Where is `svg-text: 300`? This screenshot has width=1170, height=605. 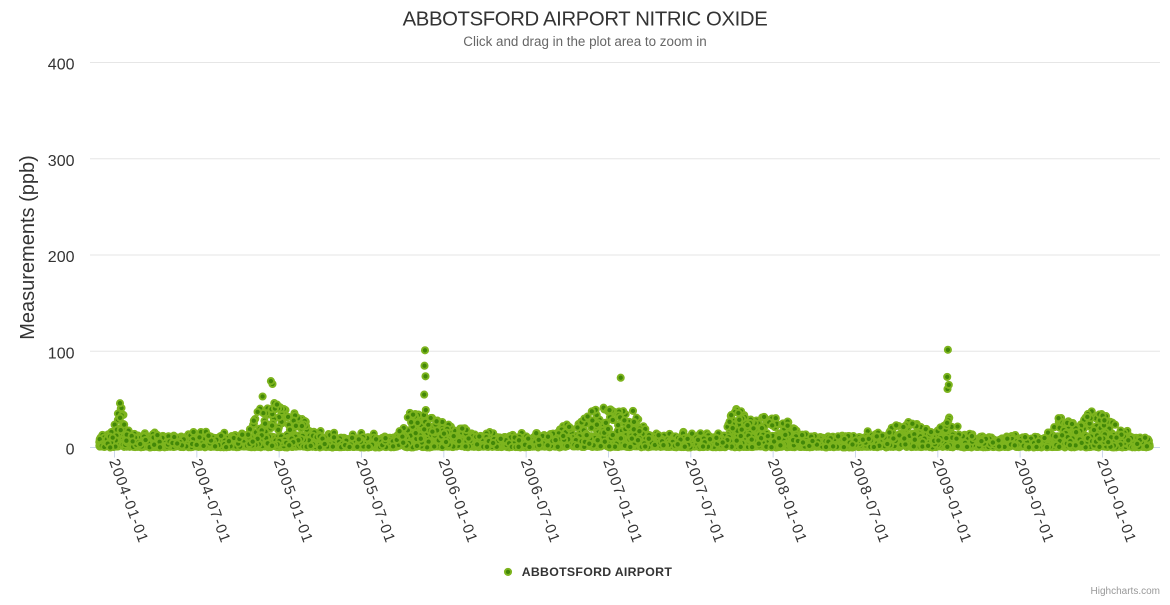 svg-text: 300 is located at coordinates (61, 161).